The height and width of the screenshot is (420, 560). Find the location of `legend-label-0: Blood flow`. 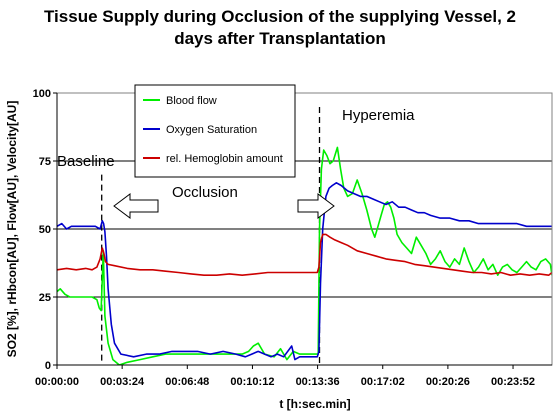

legend-label-0: Blood flow is located at coordinates (191, 101).